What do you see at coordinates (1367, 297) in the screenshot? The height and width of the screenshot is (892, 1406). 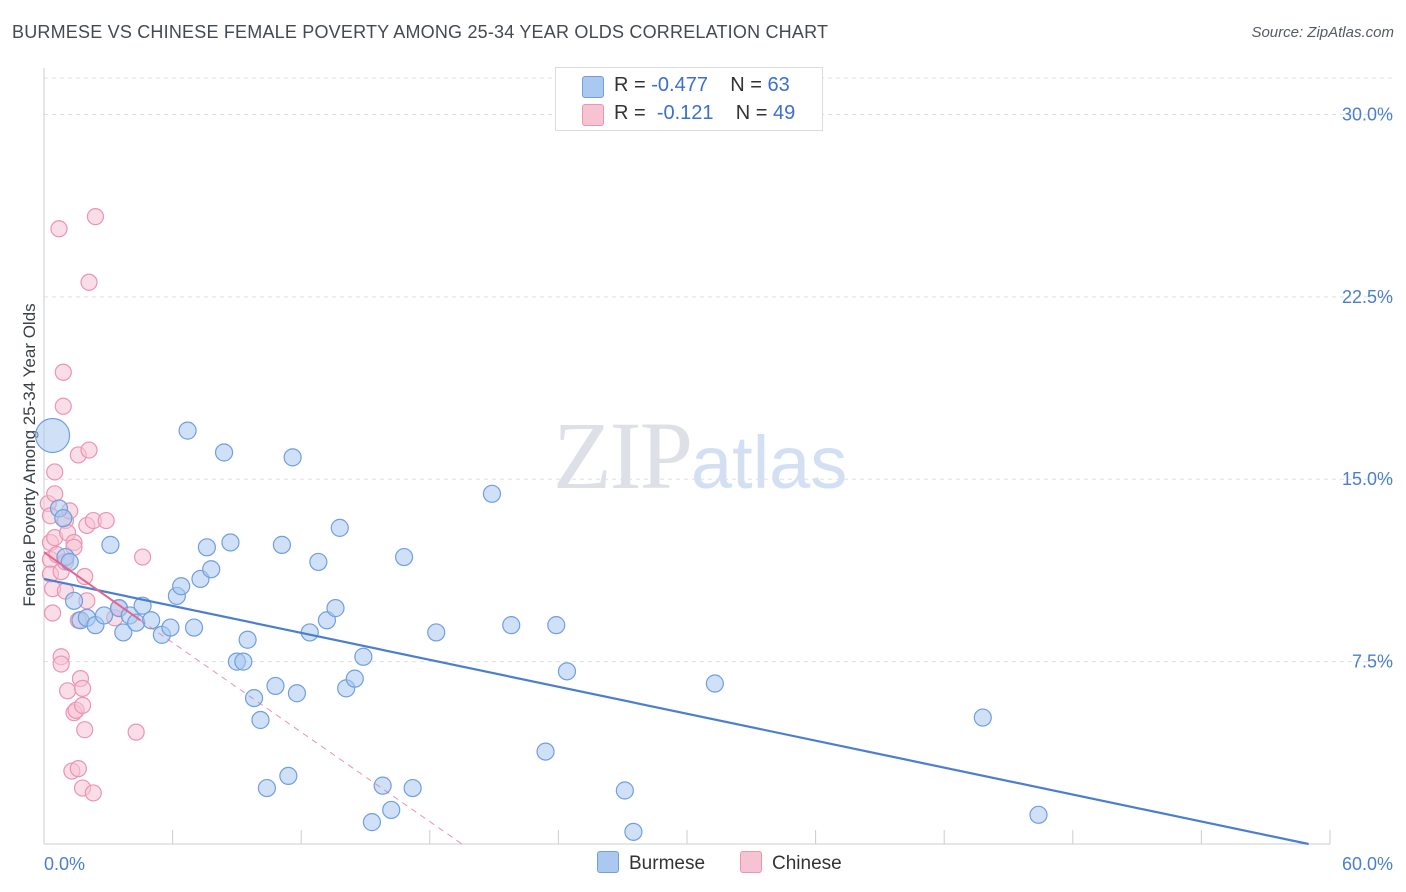 I see `y-tick-label: 22.5%` at bounding box center [1367, 297].